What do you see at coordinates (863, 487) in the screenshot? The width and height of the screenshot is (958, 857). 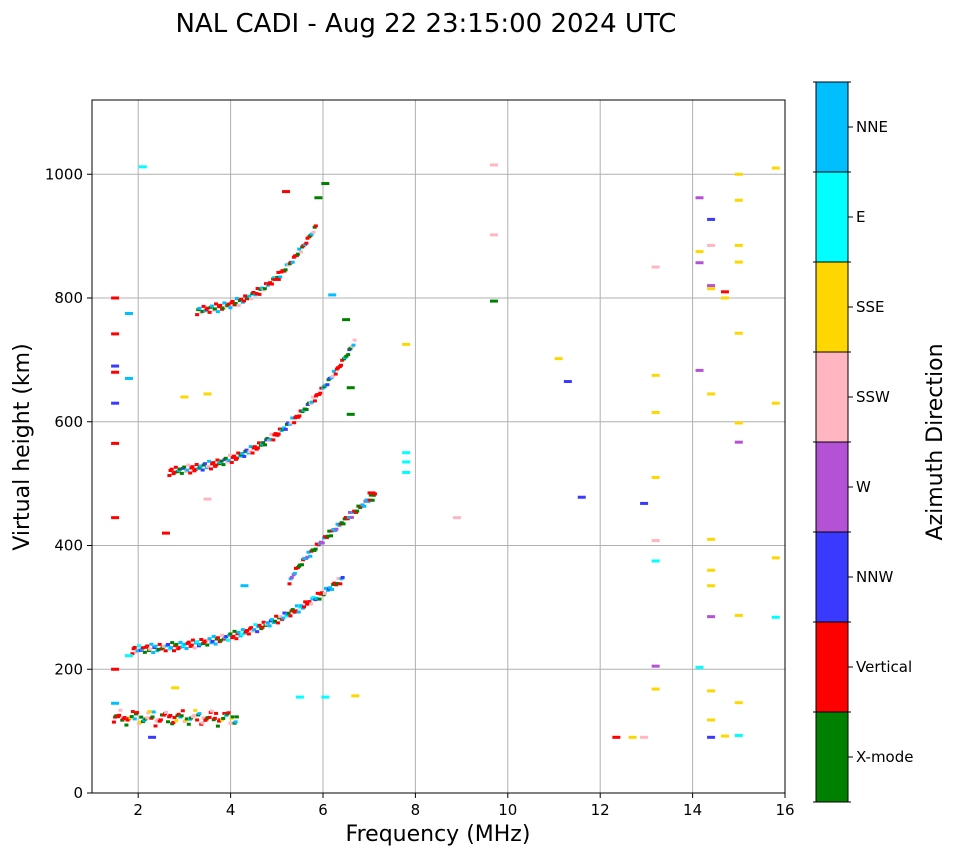 I see `colorbar-label-item: W` at bounding box center [863, 487].